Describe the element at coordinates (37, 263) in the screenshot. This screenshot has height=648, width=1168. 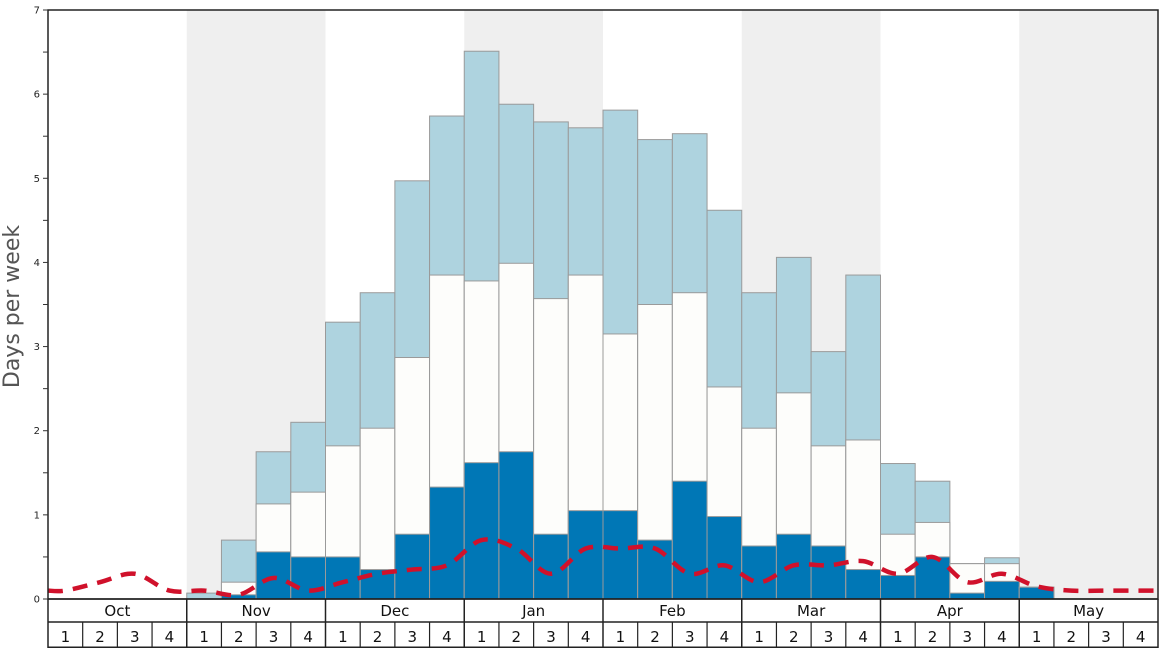
I see `y-tick-label: 4` at that location.